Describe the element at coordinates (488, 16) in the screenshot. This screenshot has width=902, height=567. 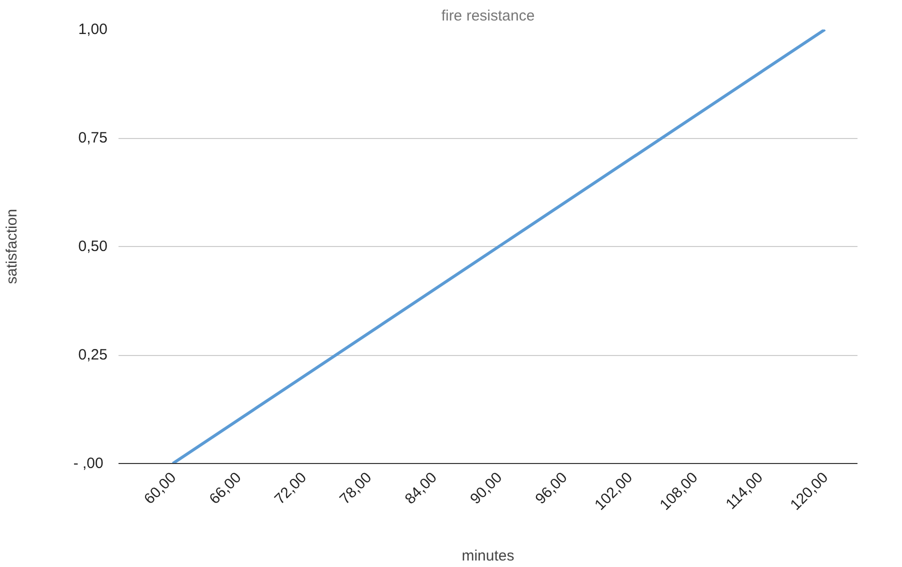
I see `chart-title: fire resistance` at that location.